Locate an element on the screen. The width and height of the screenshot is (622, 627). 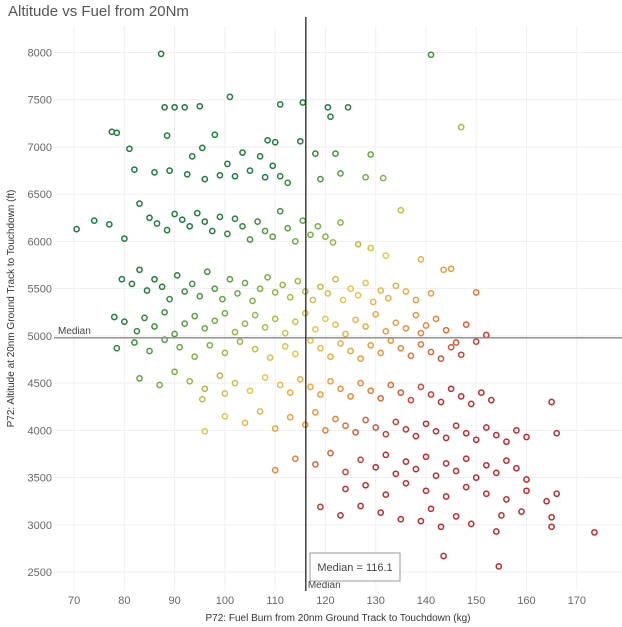
median-x-label: Median is located at coordinates (324, 585).